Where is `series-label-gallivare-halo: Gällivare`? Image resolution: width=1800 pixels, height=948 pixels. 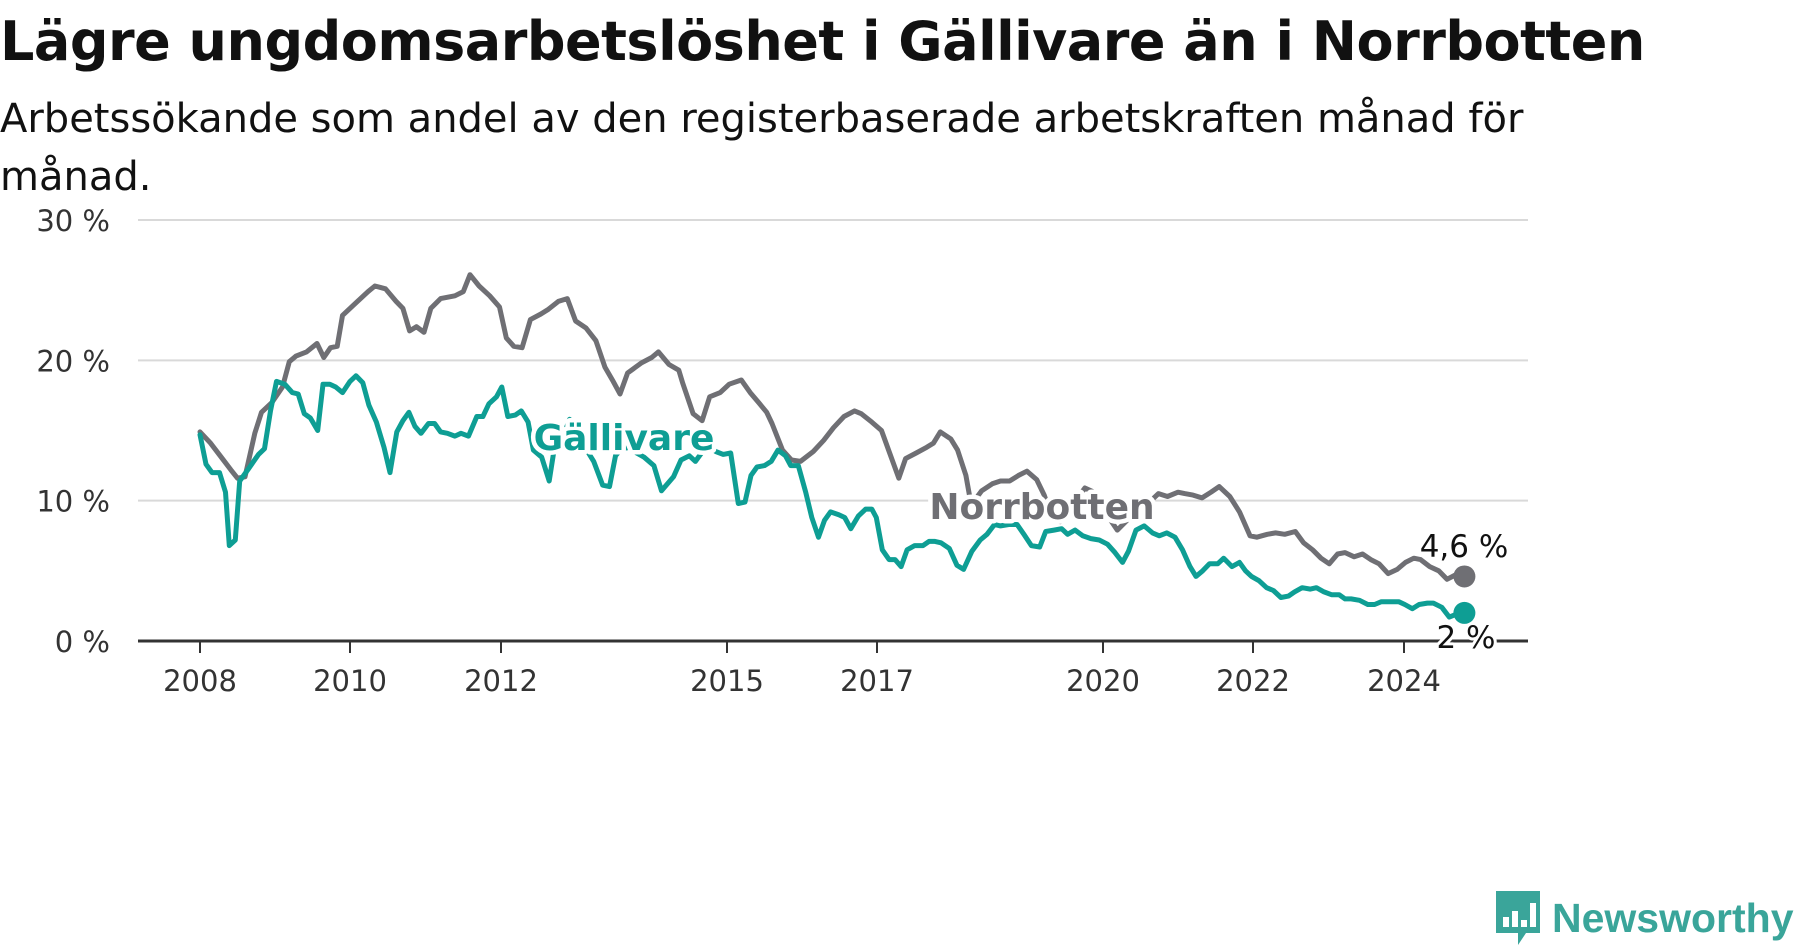
series-label-gallivare-halo: Gällivare is located at coordinates (624, 438).